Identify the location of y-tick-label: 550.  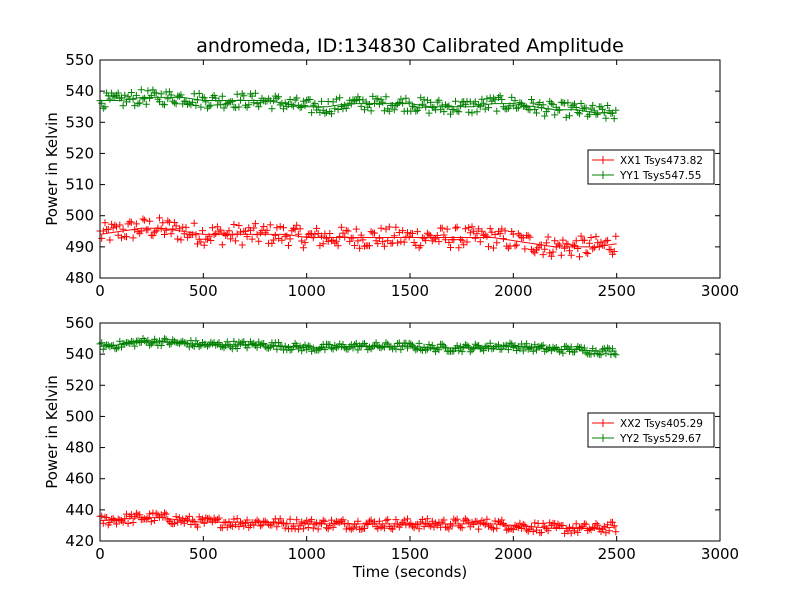
(79, 60).